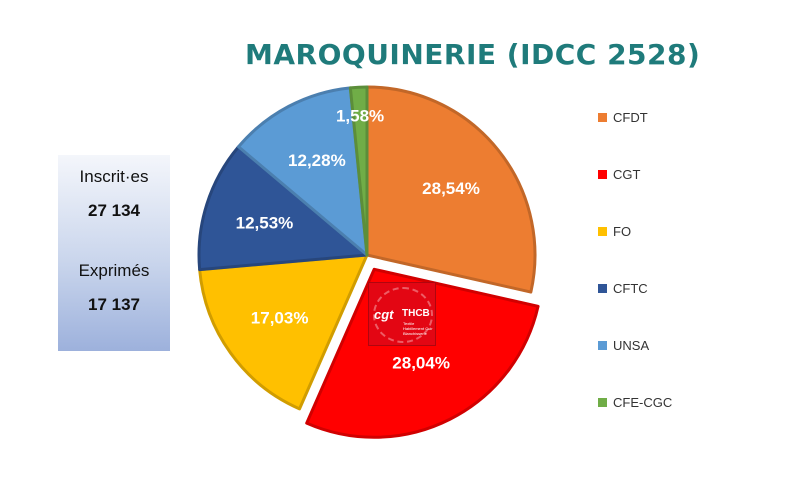  Describe the element at coordinates (317, 160) in the screenshot. I see `data-label-unsa: 12,28%` at that location.